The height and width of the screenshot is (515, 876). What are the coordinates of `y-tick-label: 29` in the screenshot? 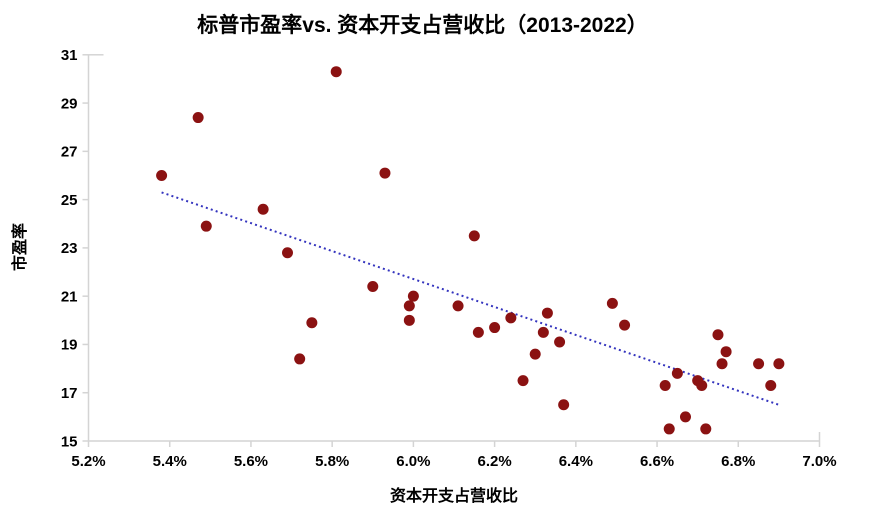 It's located at (69, 103).